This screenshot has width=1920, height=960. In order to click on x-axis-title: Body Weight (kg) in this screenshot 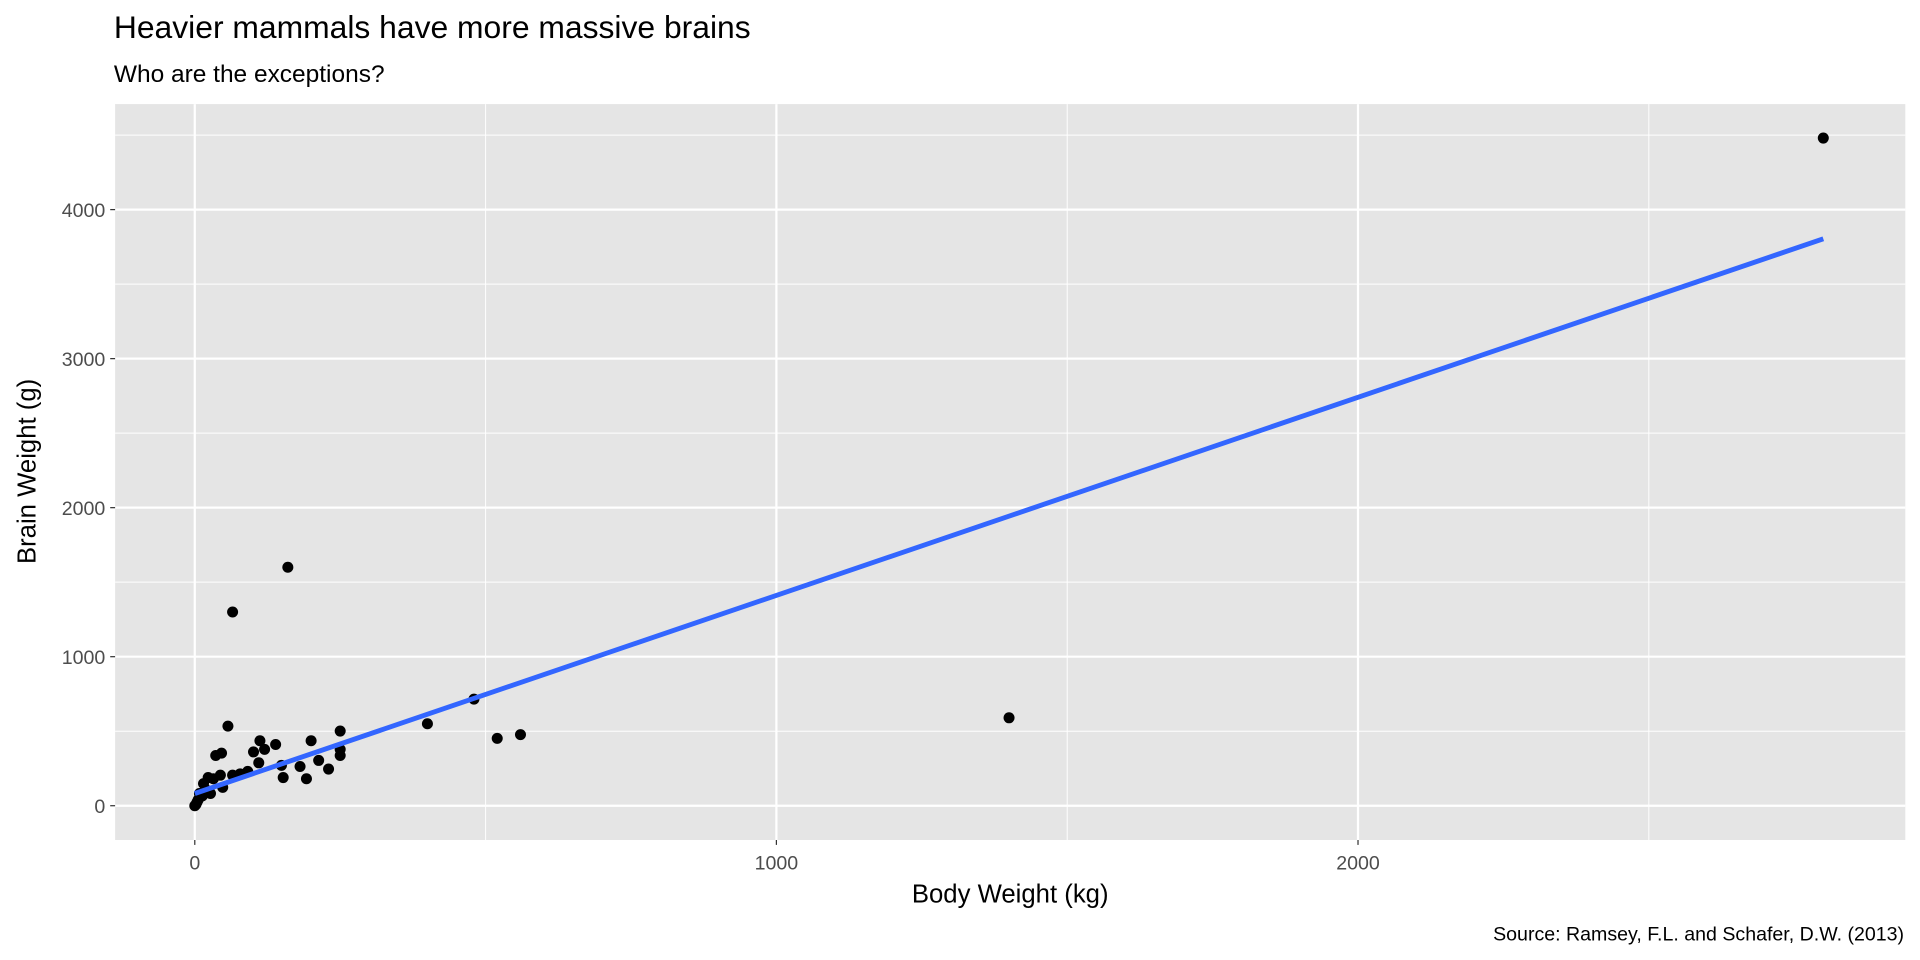, I will do `click(1010, 894)`.